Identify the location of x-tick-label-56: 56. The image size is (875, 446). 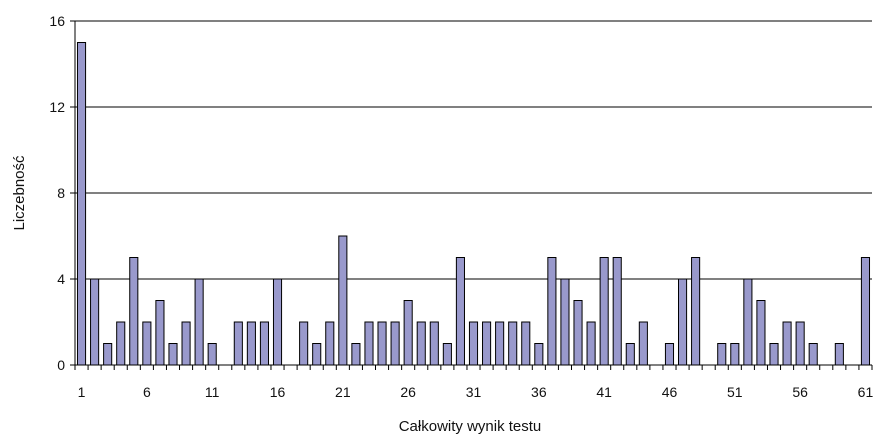
(800, 392).